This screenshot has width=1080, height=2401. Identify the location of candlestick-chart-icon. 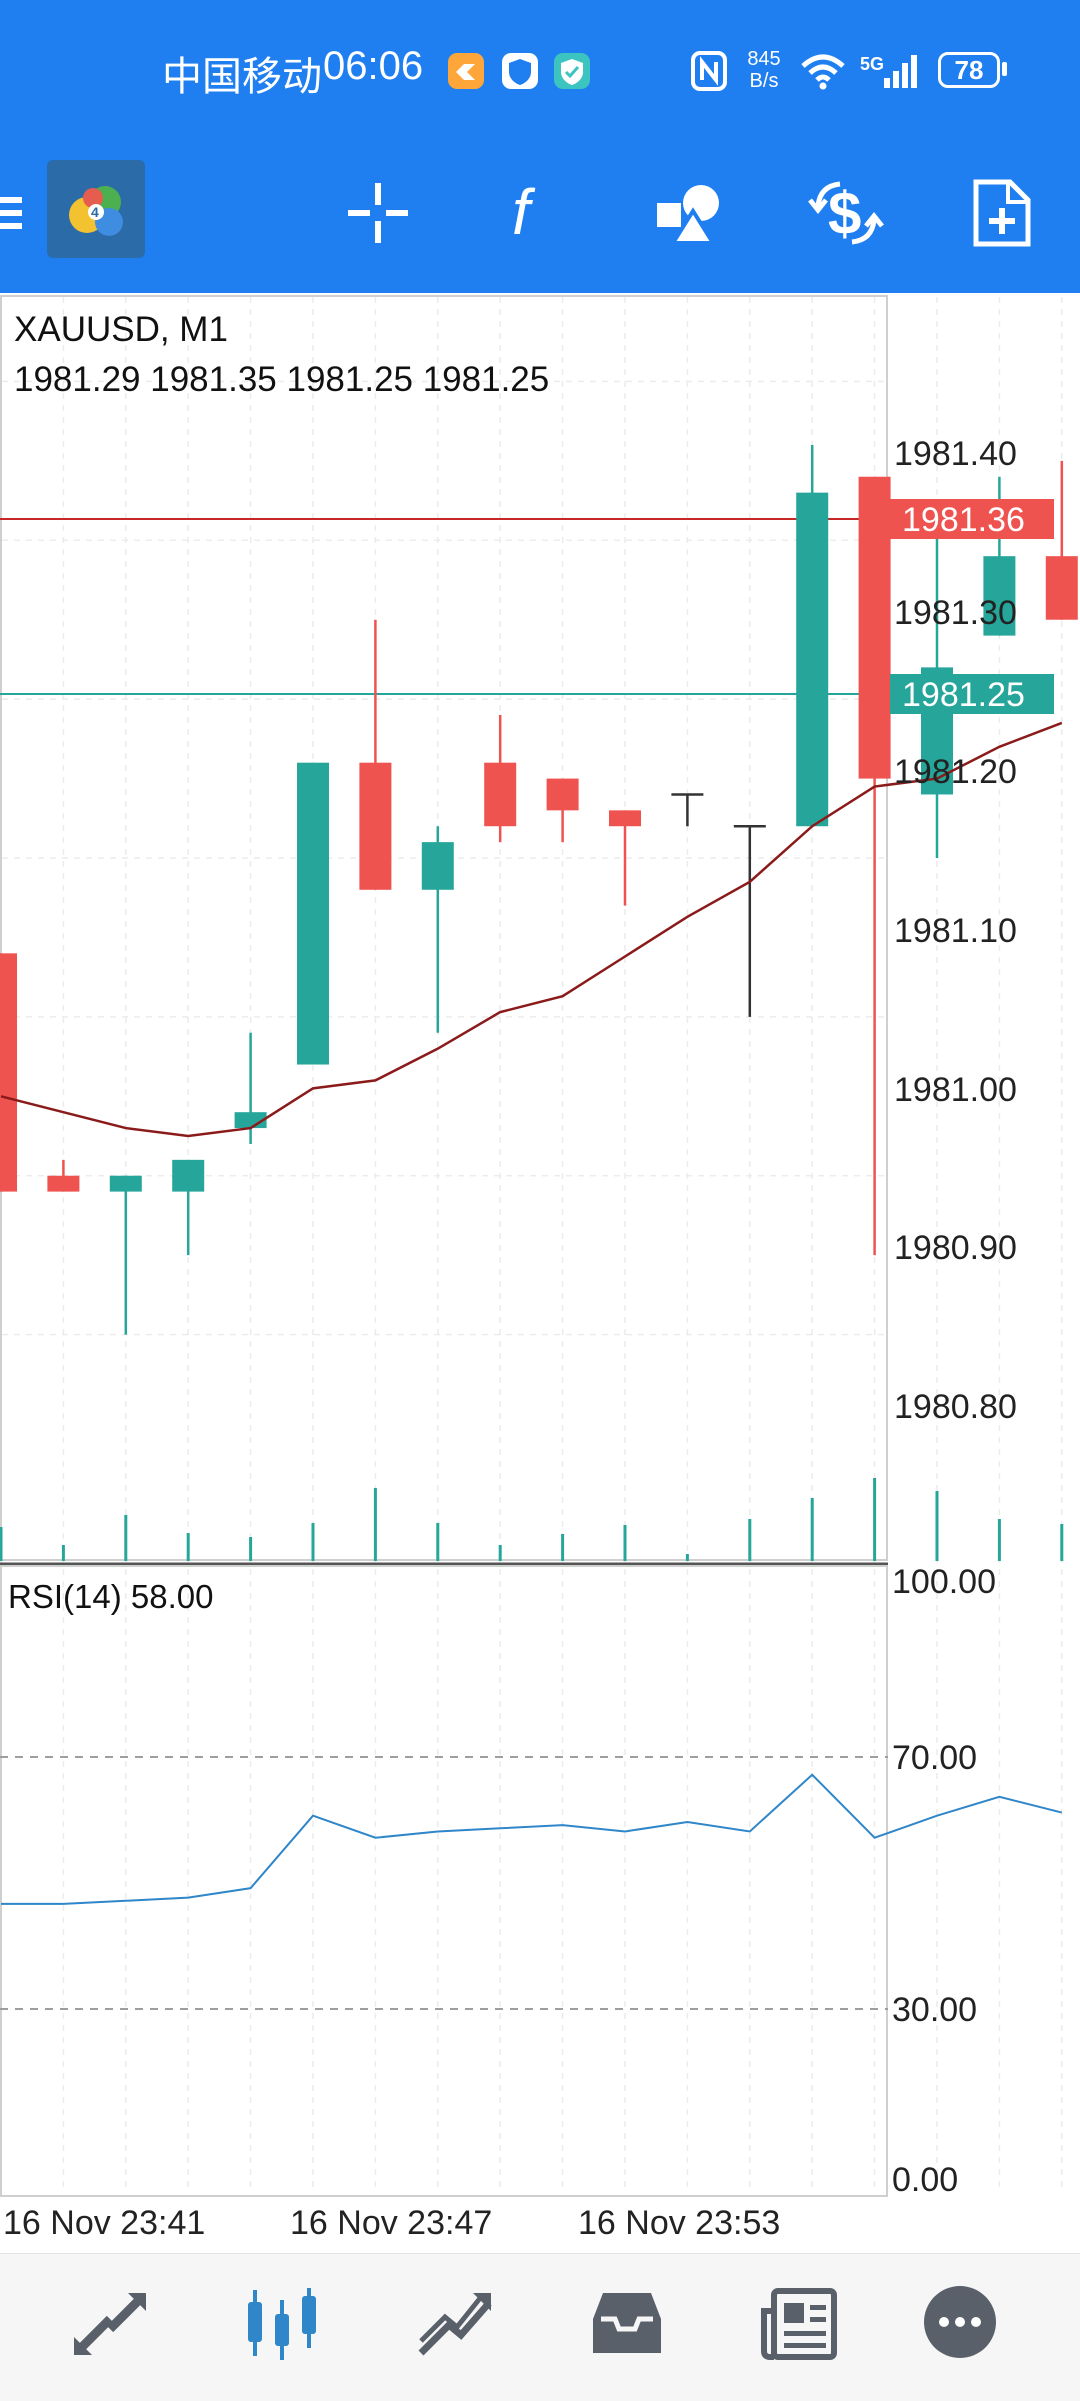
(282, 2326).